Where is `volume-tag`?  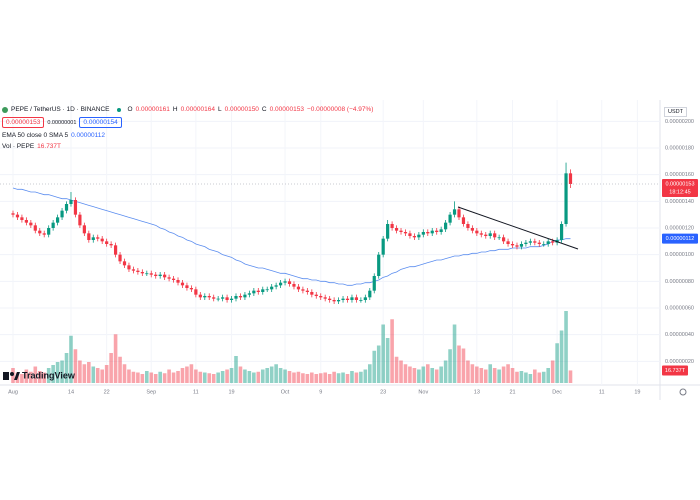
volume-tag is located at coordinates (675, 370).